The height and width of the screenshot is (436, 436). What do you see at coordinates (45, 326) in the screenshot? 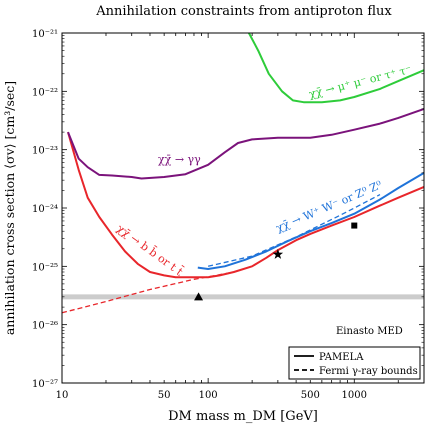
I see `y-tick-label: 10⁻²⁶` at bounding box center [45, 326].